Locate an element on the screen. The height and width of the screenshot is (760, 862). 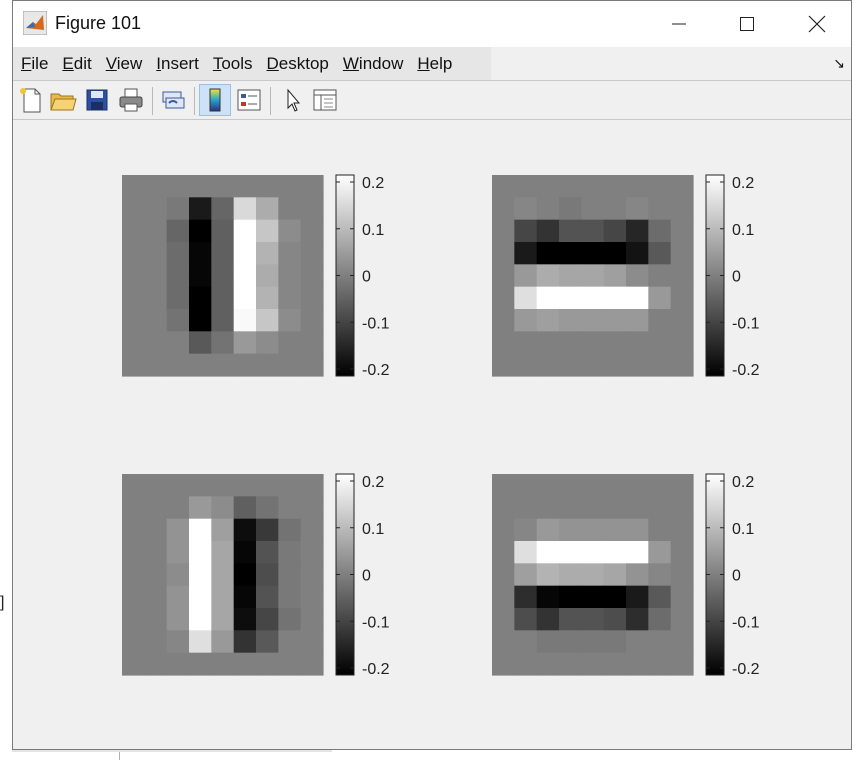
link-plot-icon is located at coordinates (173, 100).